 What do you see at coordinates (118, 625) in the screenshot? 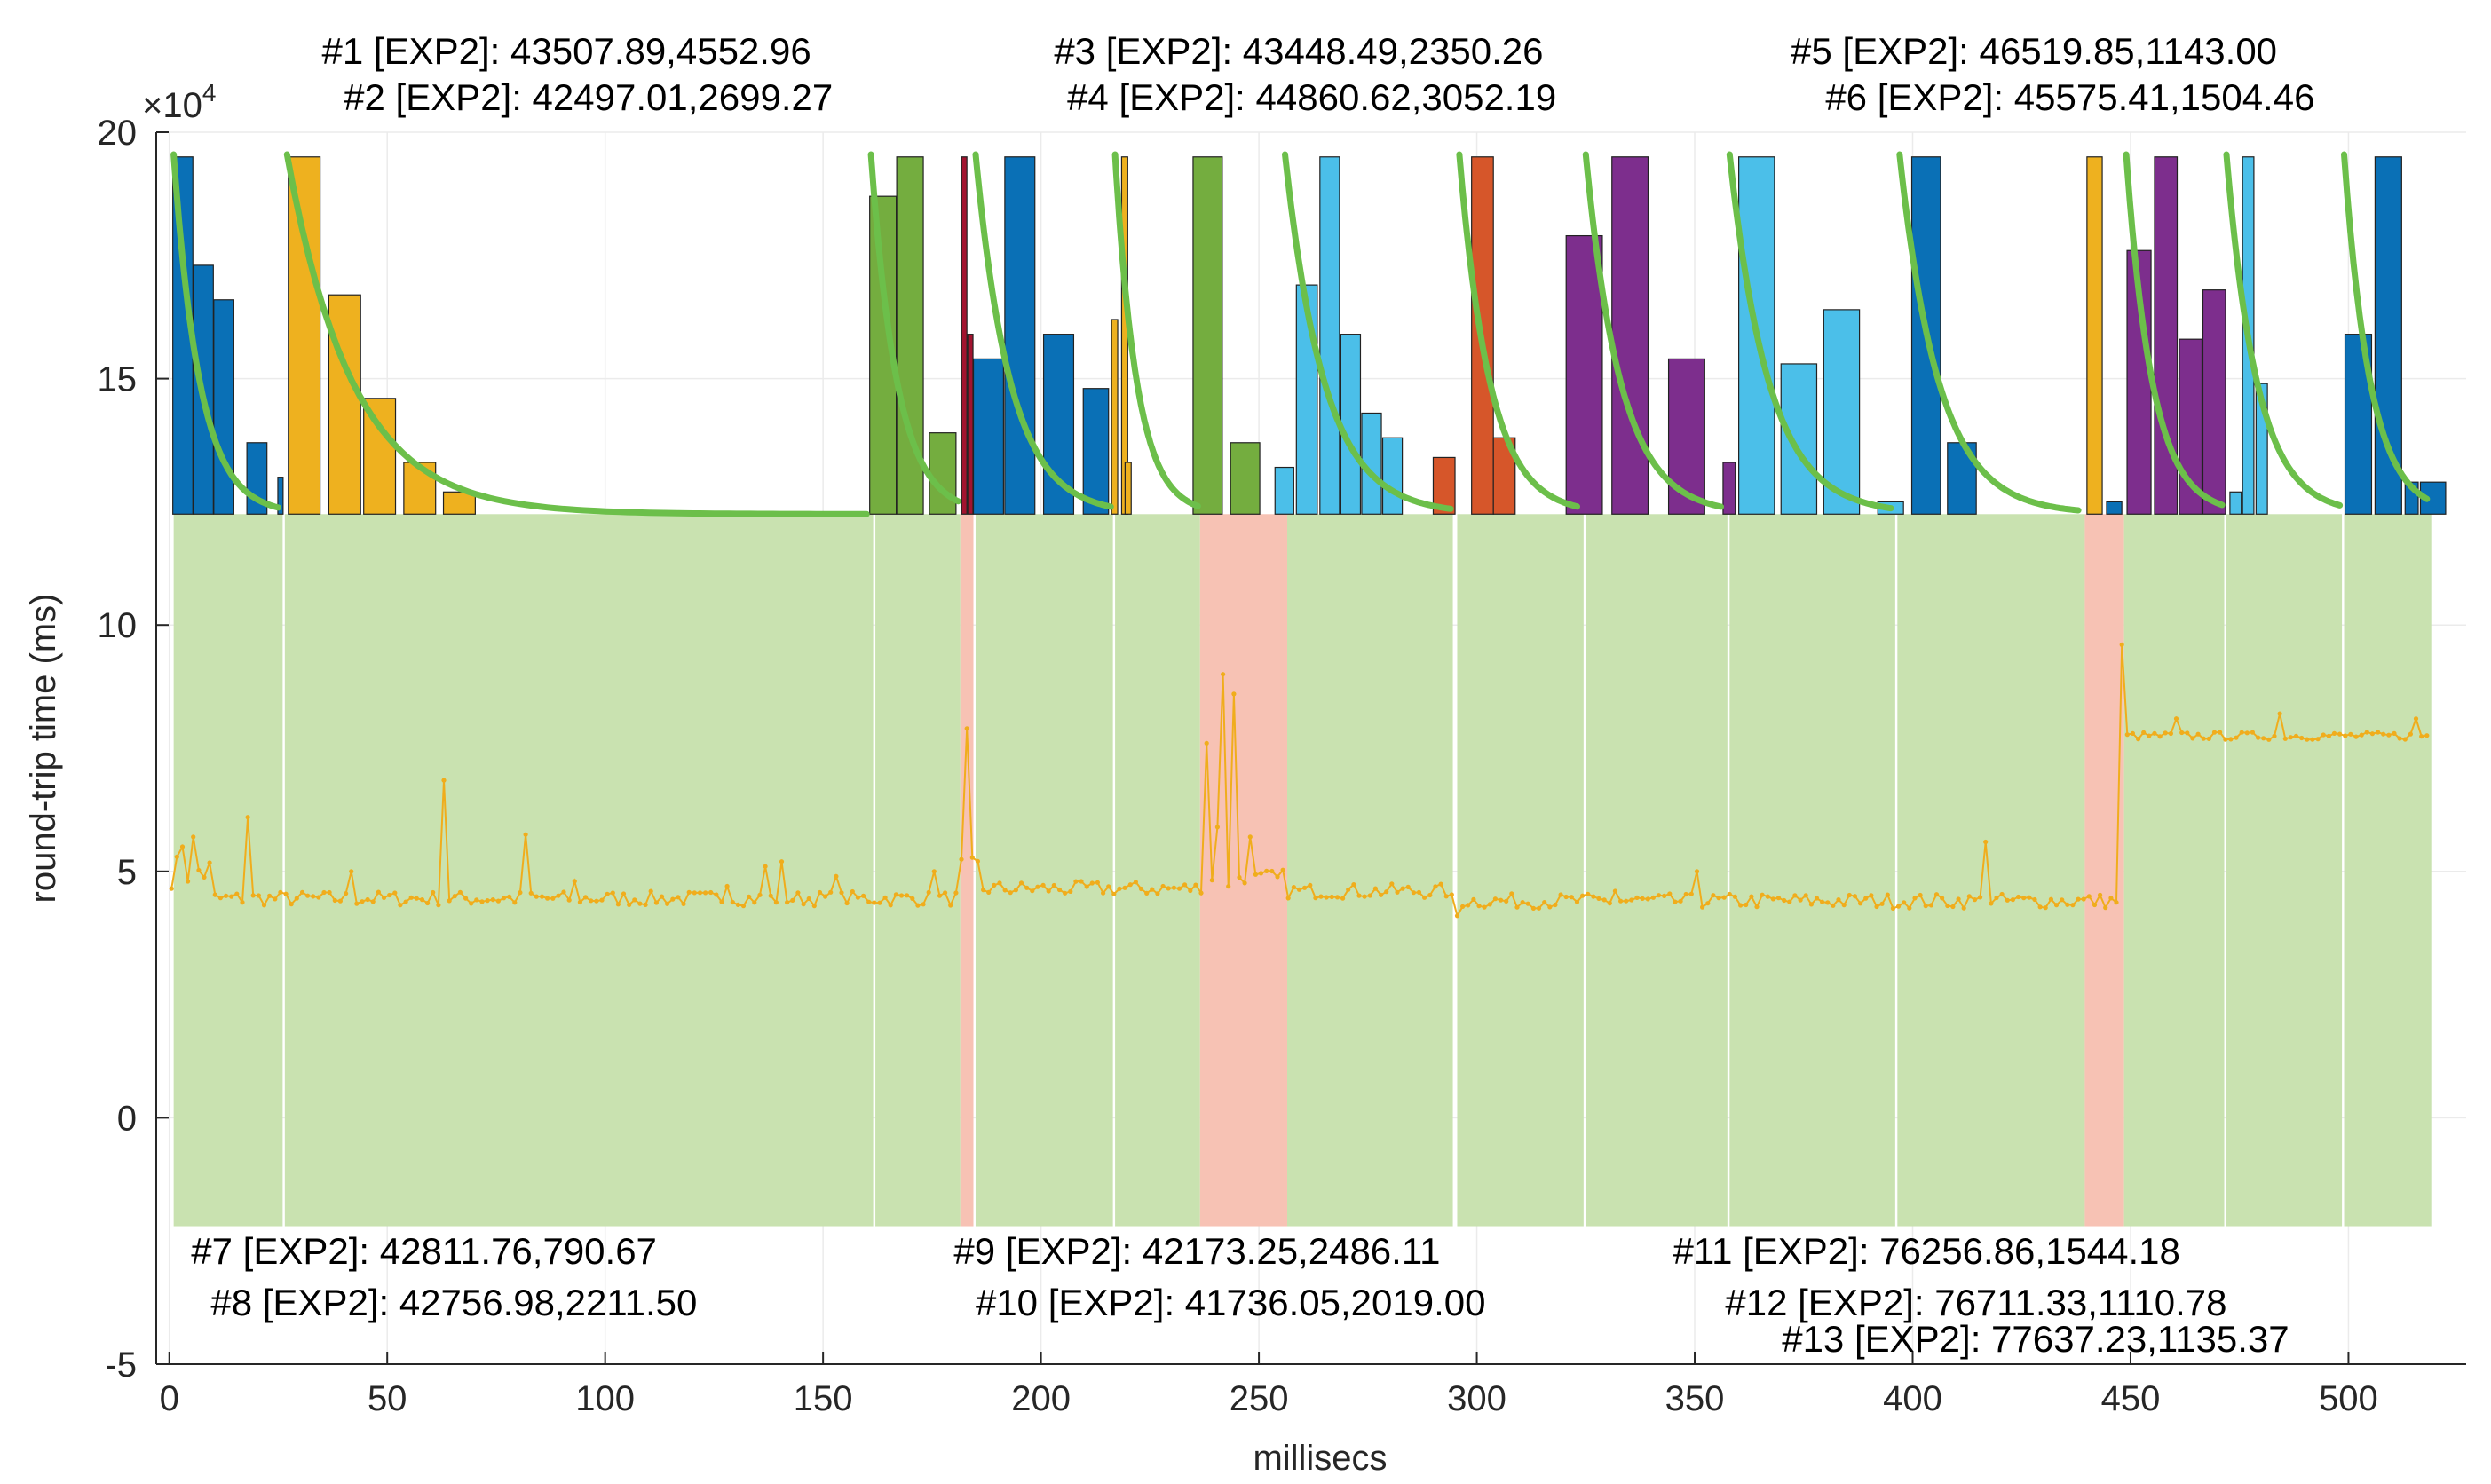
I see `y-tick-label-3: 10` at bounding box center [118, 625].